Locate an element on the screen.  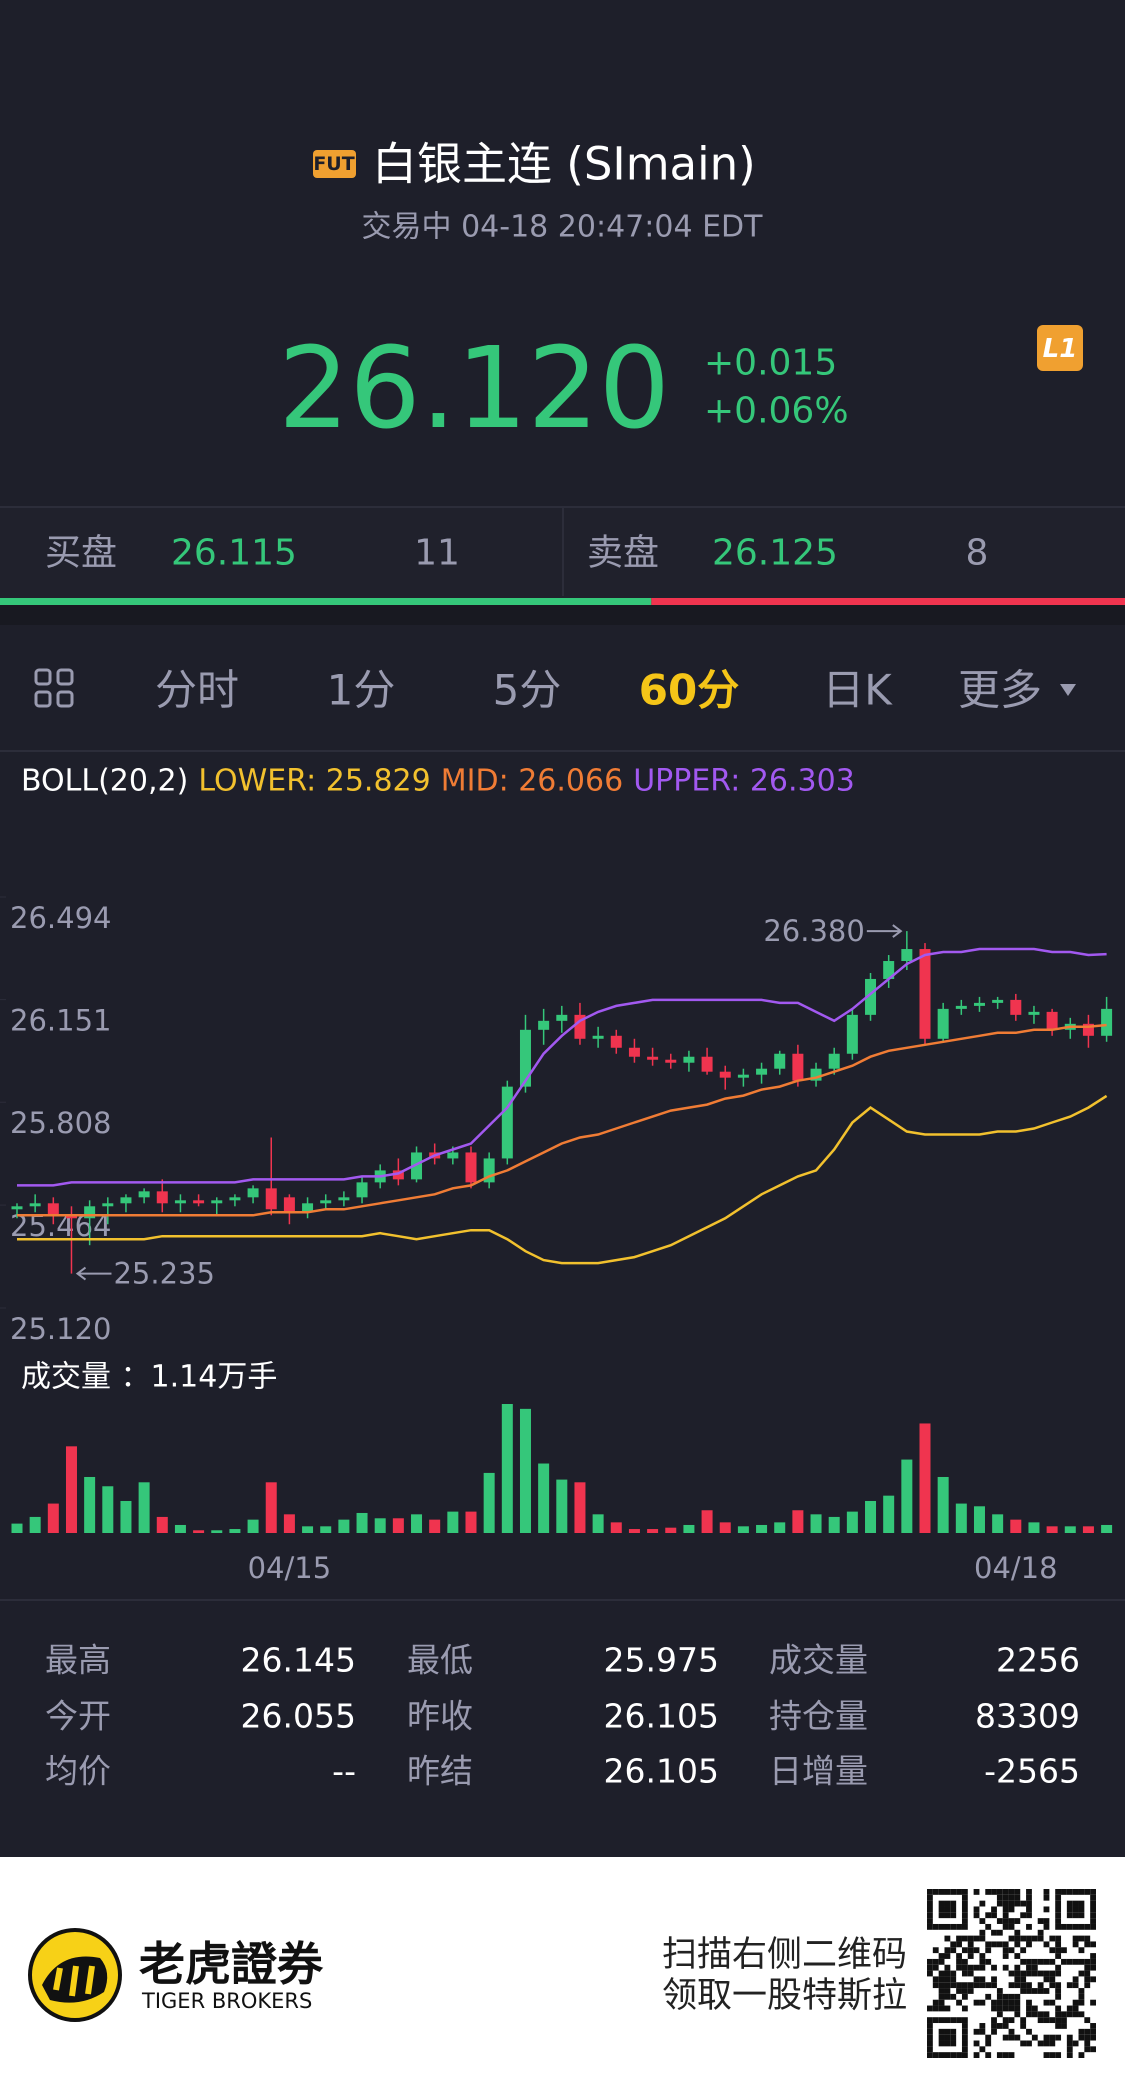
tab: 分时 is located at coordinates (197, 690).